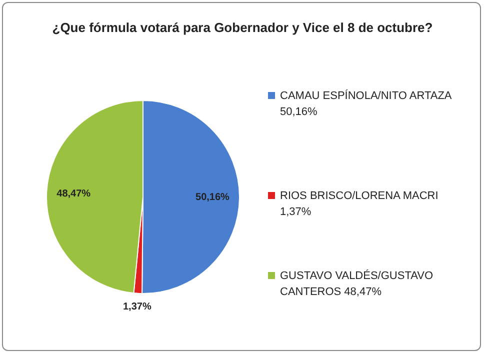 Image resolution: width=485 pixels, height=355 pixels. I want to click on legend-label: RIOS BRISCO/LORENA MACRI 1,37%, so click(360, 204).